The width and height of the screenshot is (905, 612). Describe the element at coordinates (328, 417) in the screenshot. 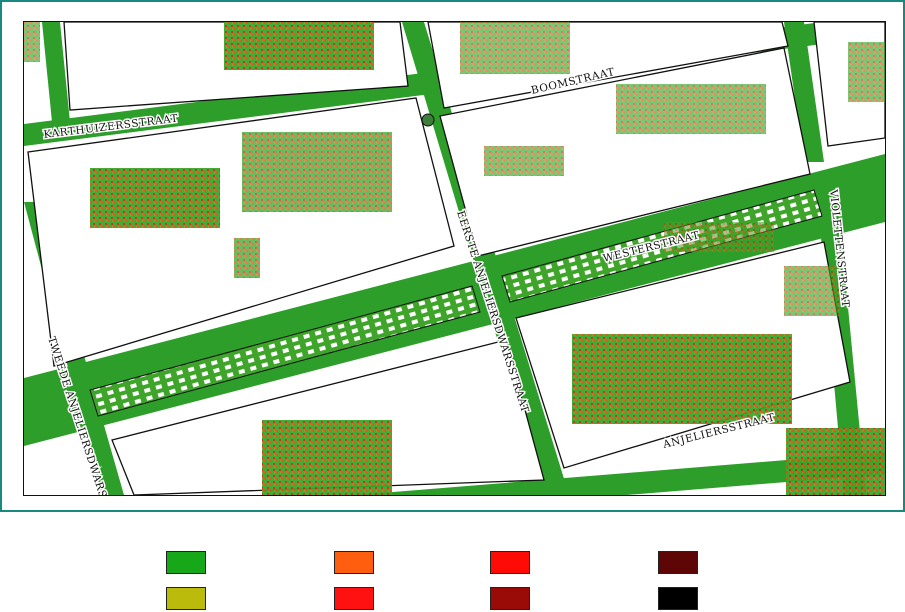

I see `block-southwest` at that location.